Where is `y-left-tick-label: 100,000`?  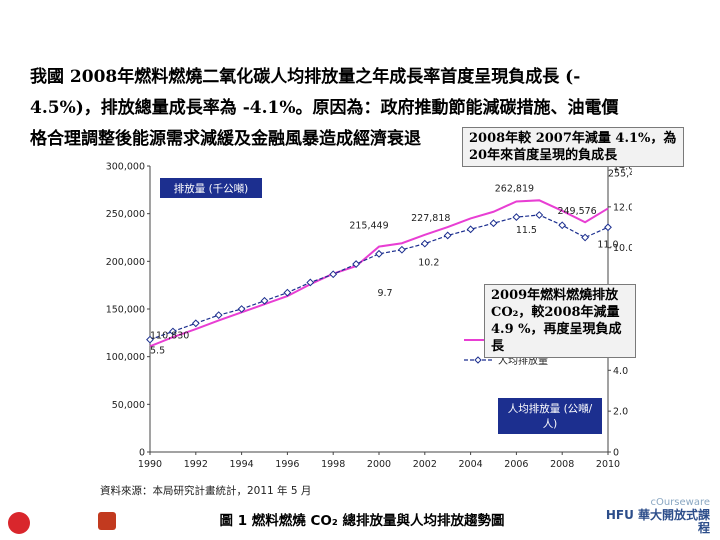
y-left-tick-label: 100,000 is located at coordinates (125, 357).